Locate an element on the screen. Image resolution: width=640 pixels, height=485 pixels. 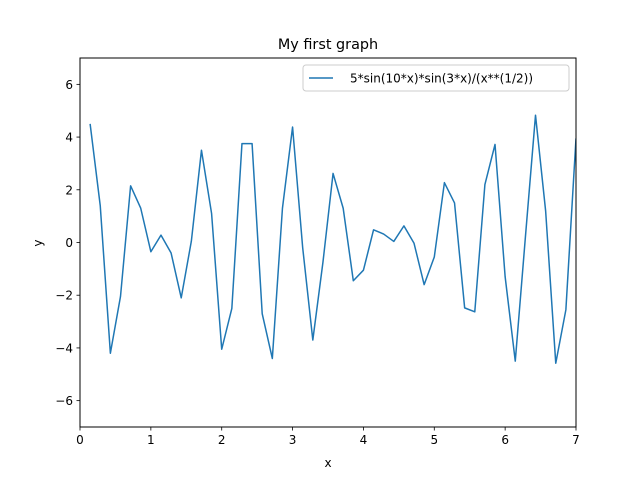
legend-box is located at coordinates (436, 78).